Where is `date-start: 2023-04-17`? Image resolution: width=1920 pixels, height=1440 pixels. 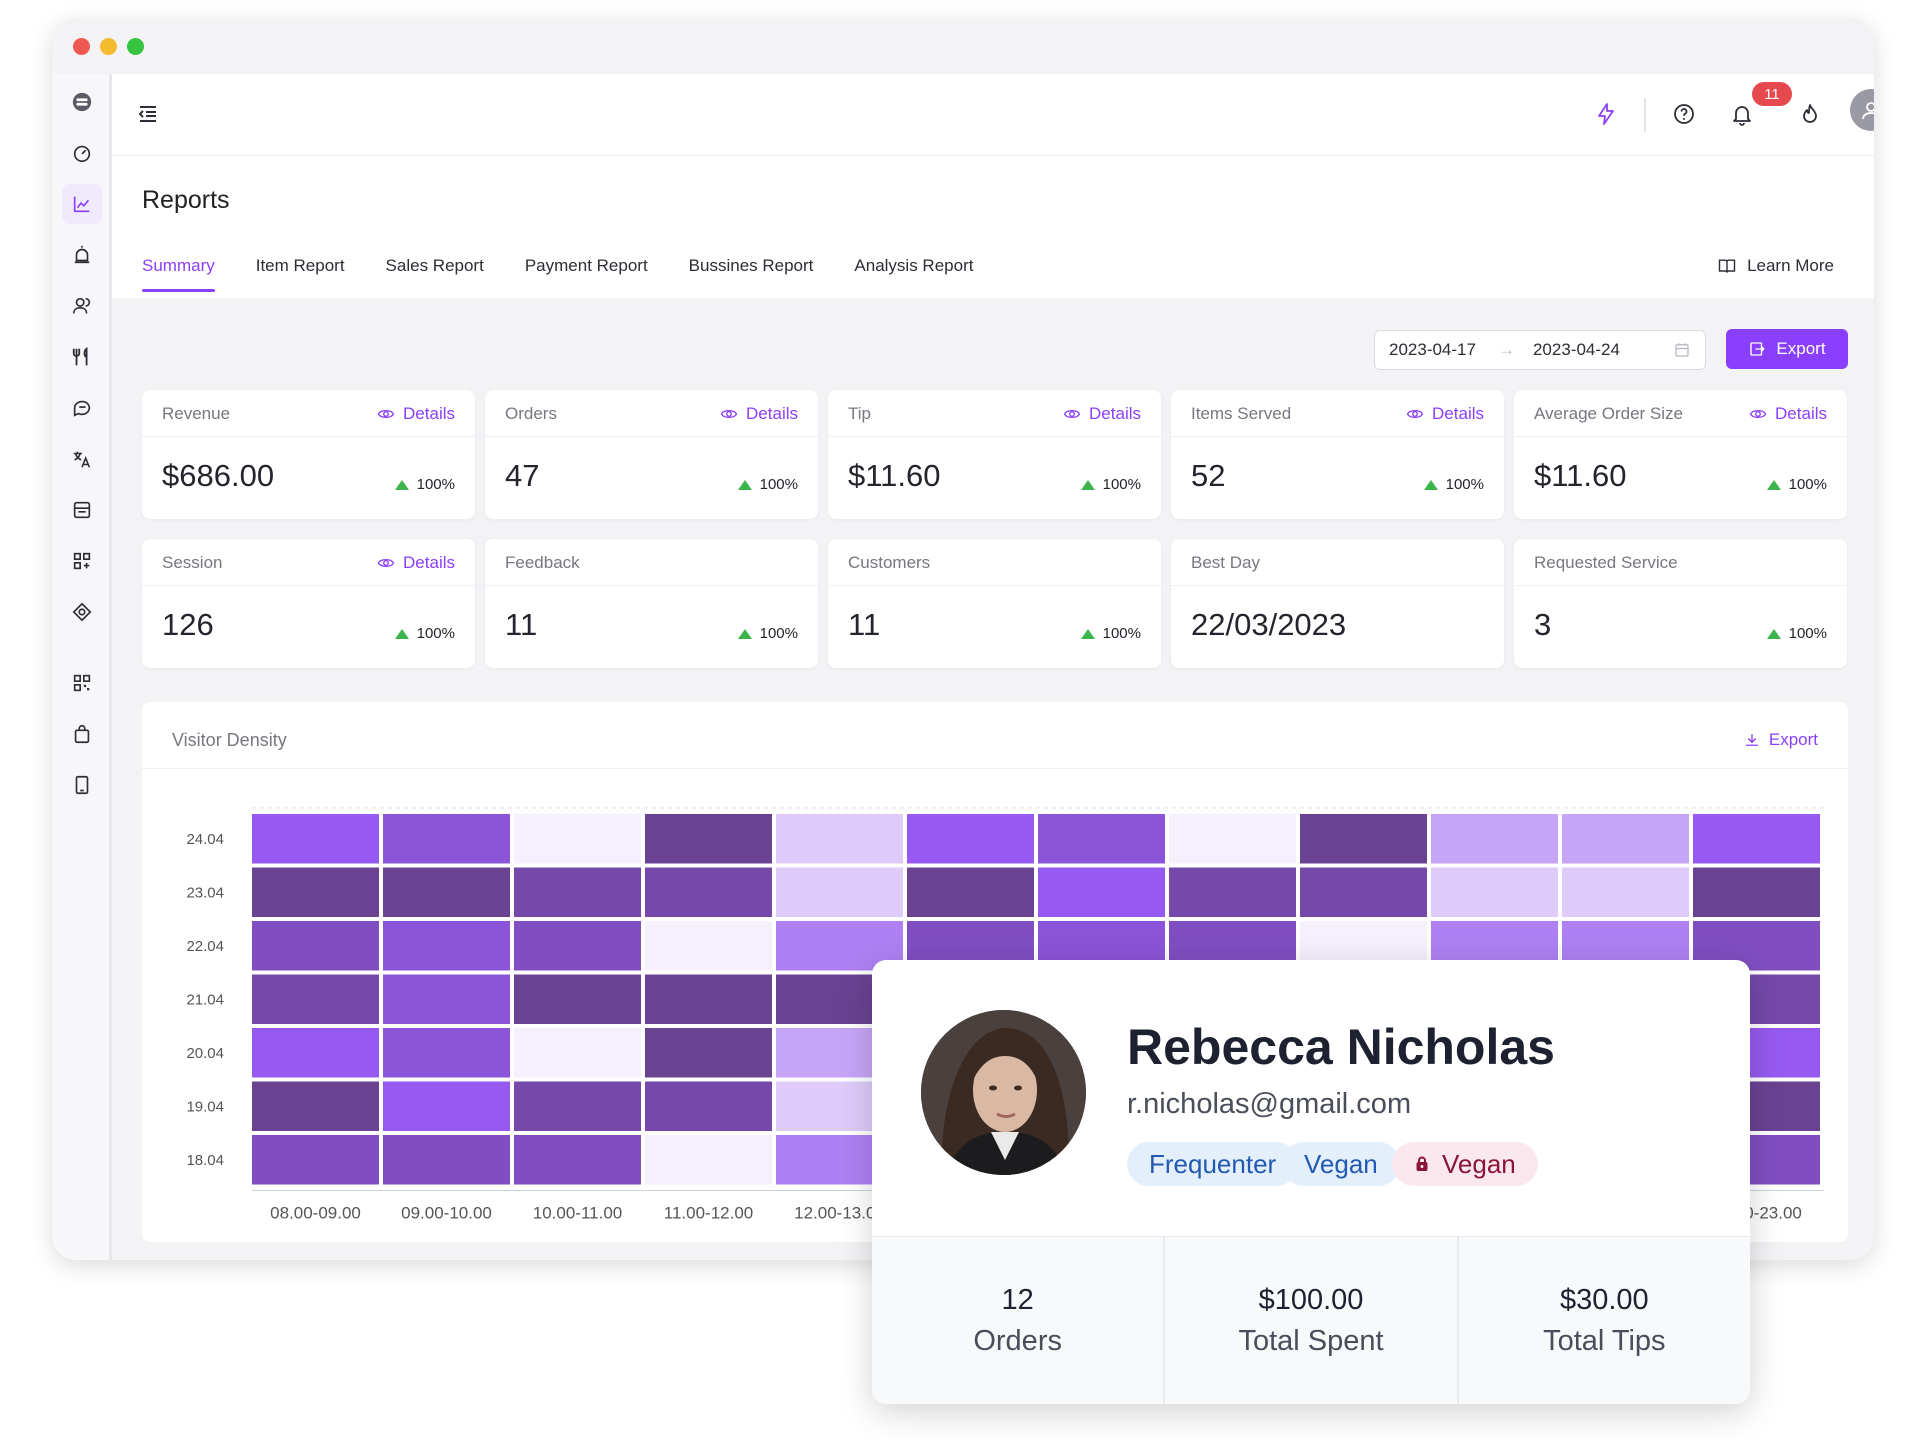 date-start: 2023-04-17 is located at coordinates (1432, 349).